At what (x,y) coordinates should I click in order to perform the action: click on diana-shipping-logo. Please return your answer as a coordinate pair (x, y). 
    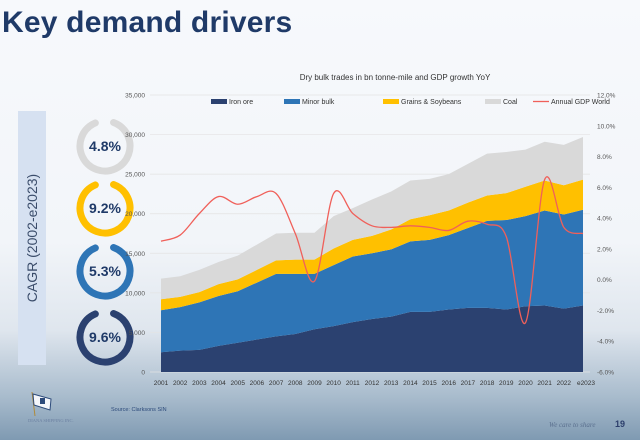
    Looking at the image, I should click on (41, 404).